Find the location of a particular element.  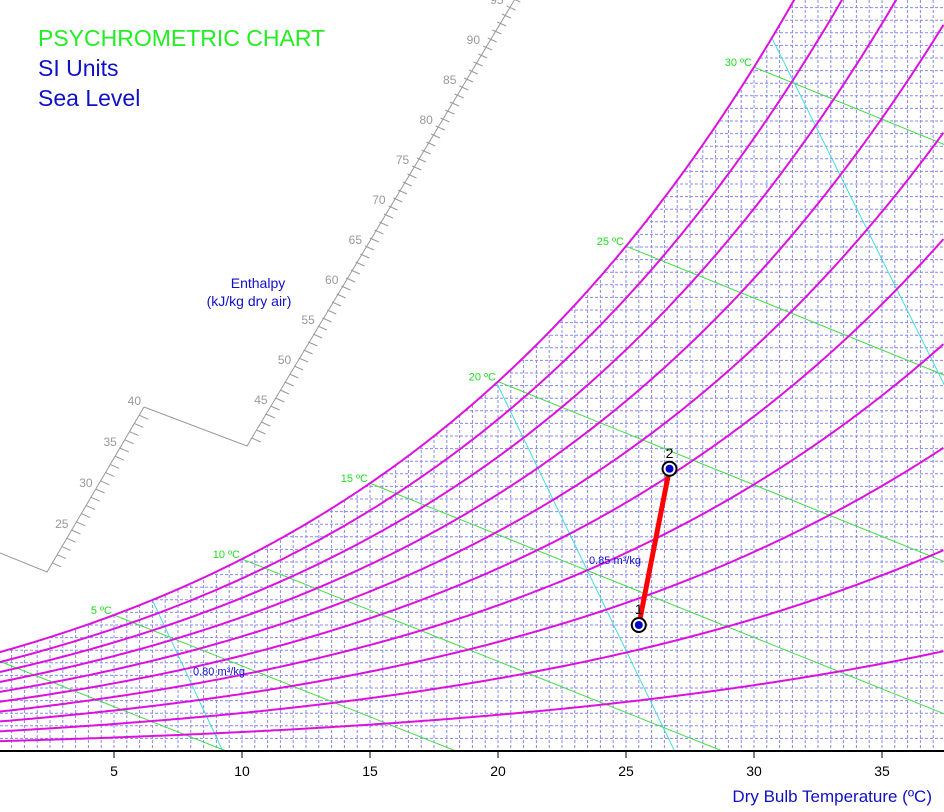

enthalpy-tick-label: 80 is located at coordinates (426, 120).